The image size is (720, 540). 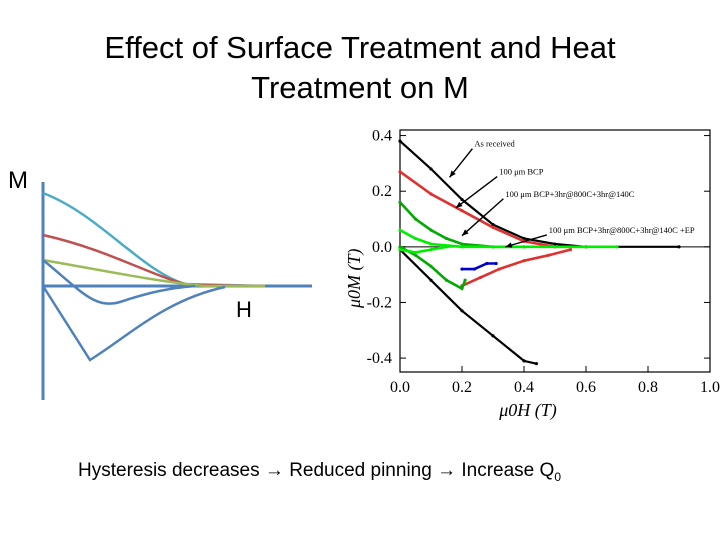 What do you see at coordinates (274, 470) in the screenshot?
I see `caption-arrow-1: →` at bounding box center [274, 470].